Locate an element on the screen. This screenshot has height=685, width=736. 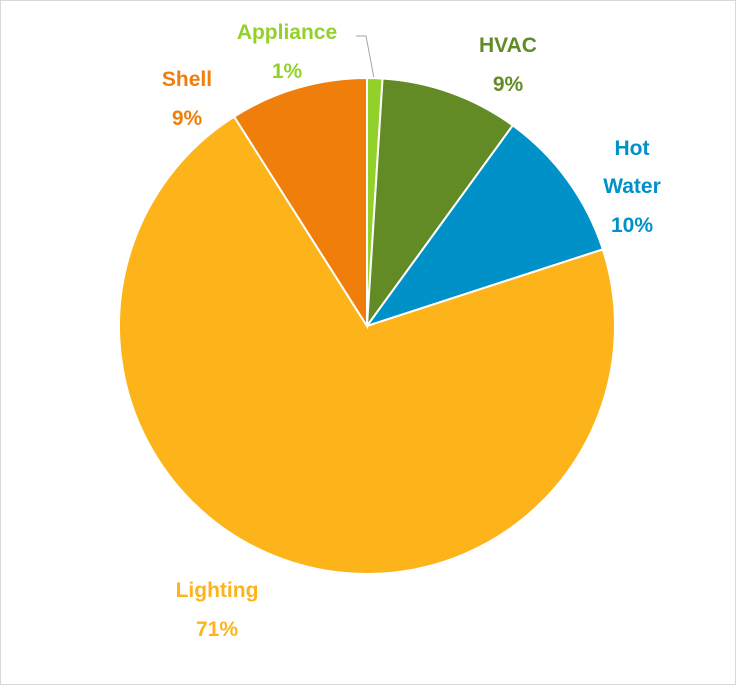
value-label: 71% is located at coordinates (217, 629).